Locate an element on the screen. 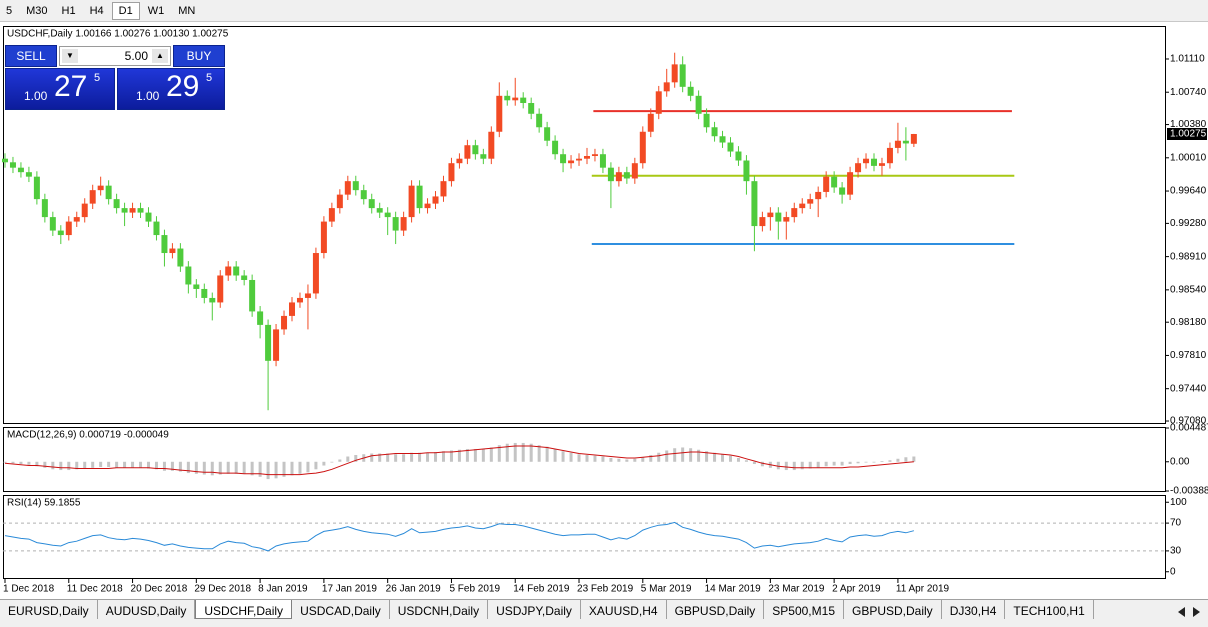  buy-price: 1.00 29 5 is located at coordinates (171, 89).